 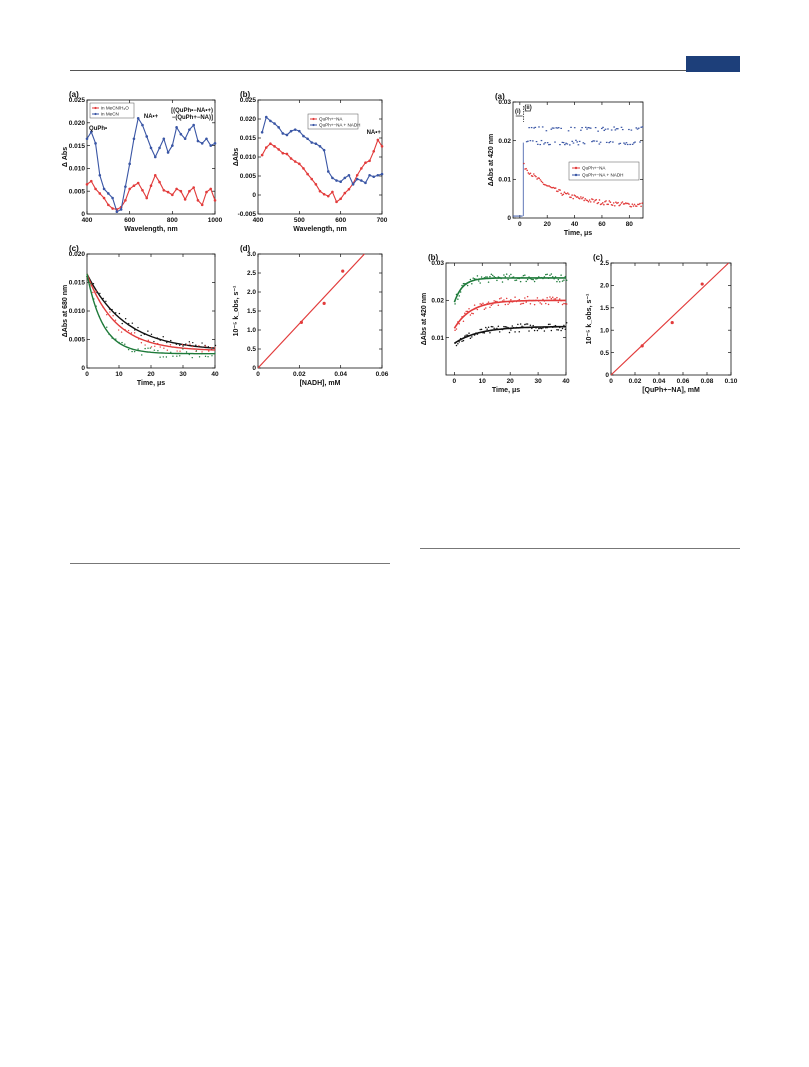 I want to click on fit-line, so click(x=670, y=319).